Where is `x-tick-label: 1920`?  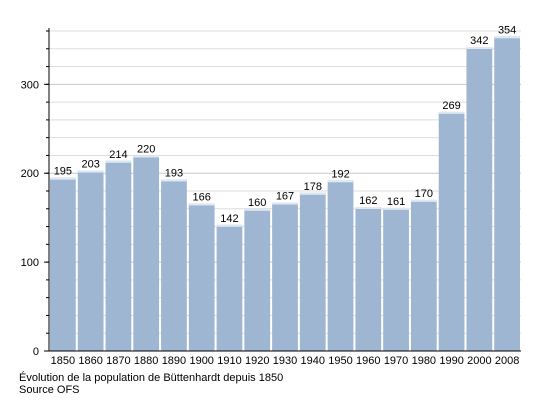
x-tick-label: 1920 is located at coordinates (257, 361).